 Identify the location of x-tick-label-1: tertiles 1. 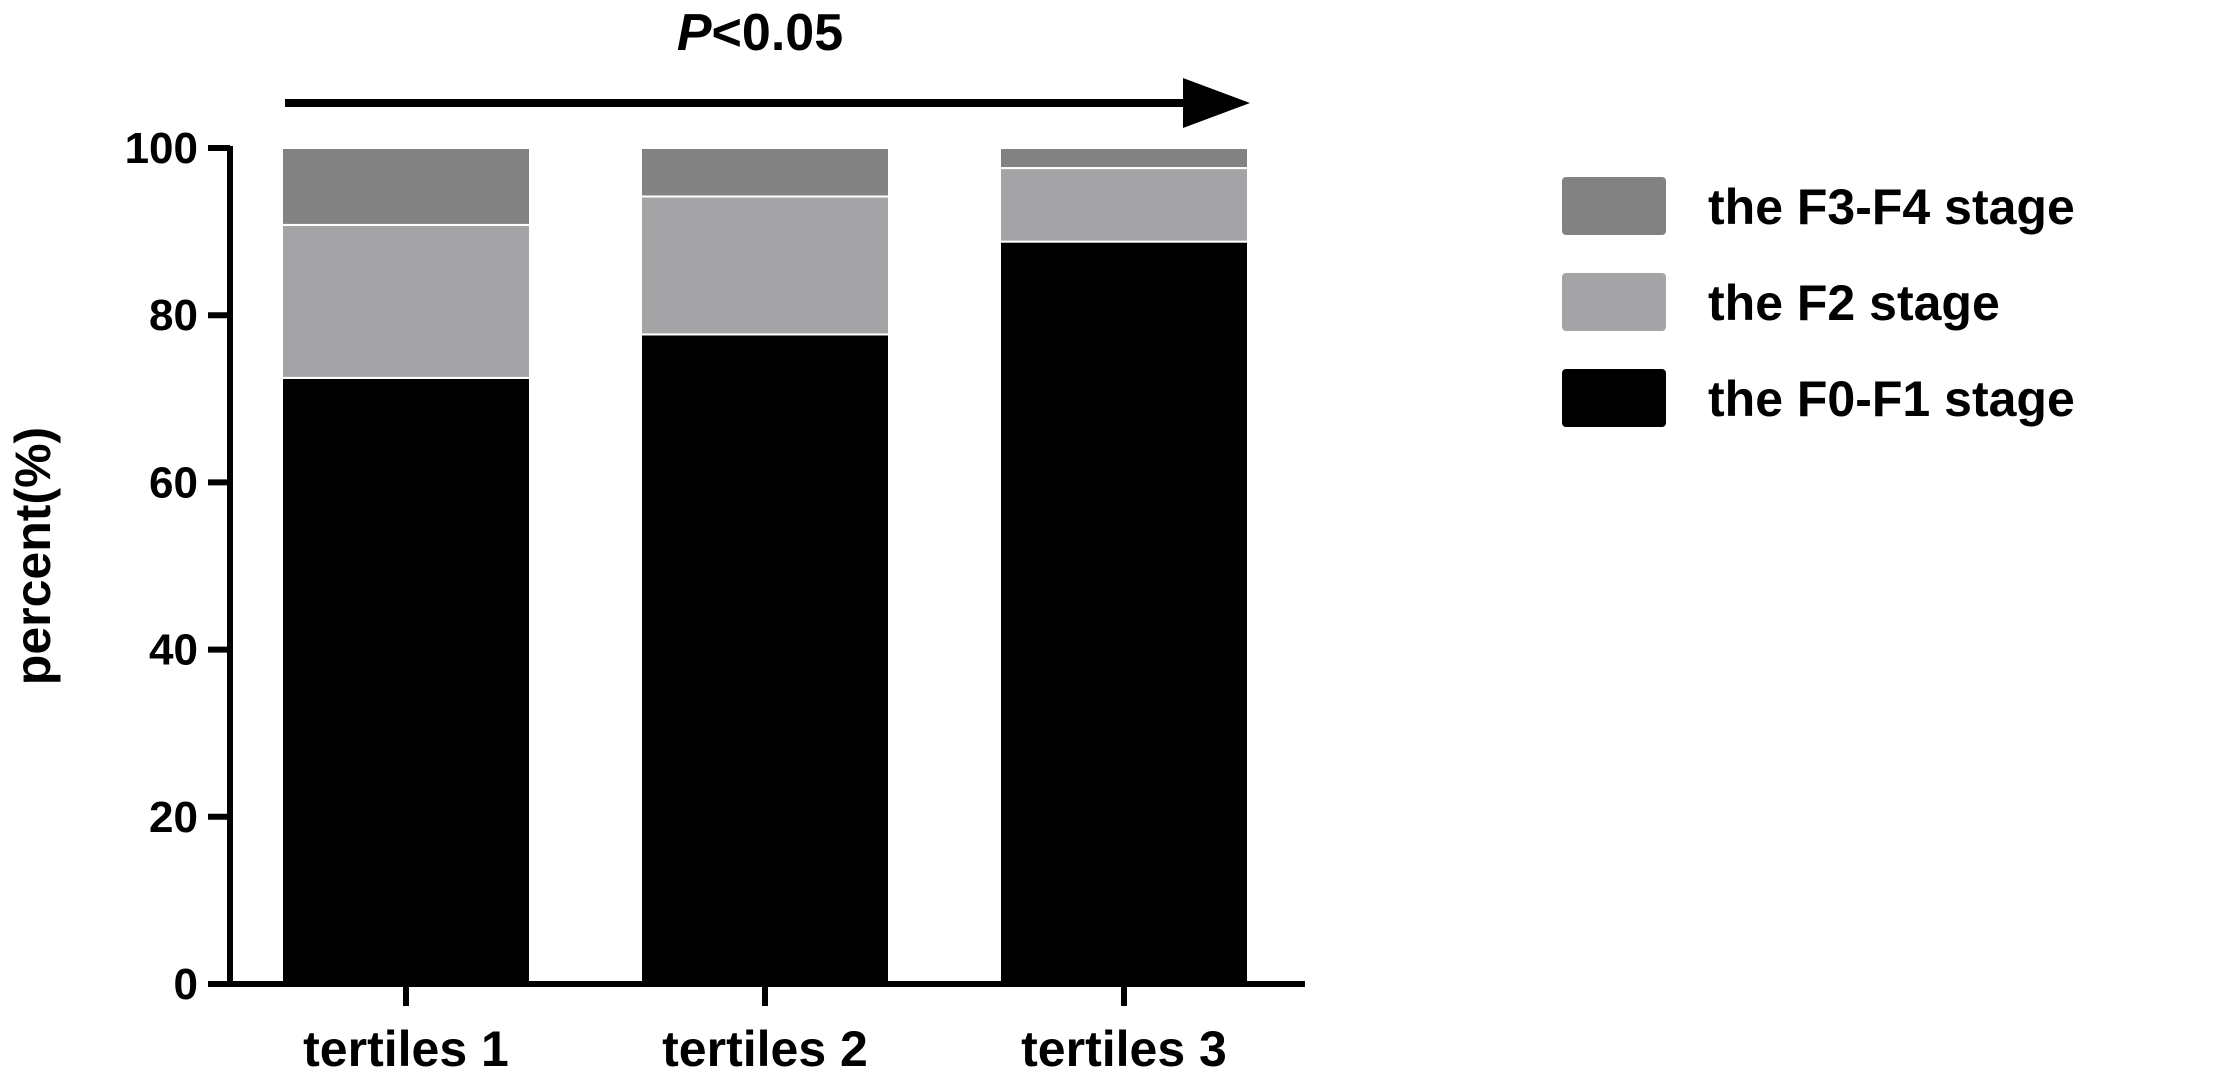
(406, 1049).